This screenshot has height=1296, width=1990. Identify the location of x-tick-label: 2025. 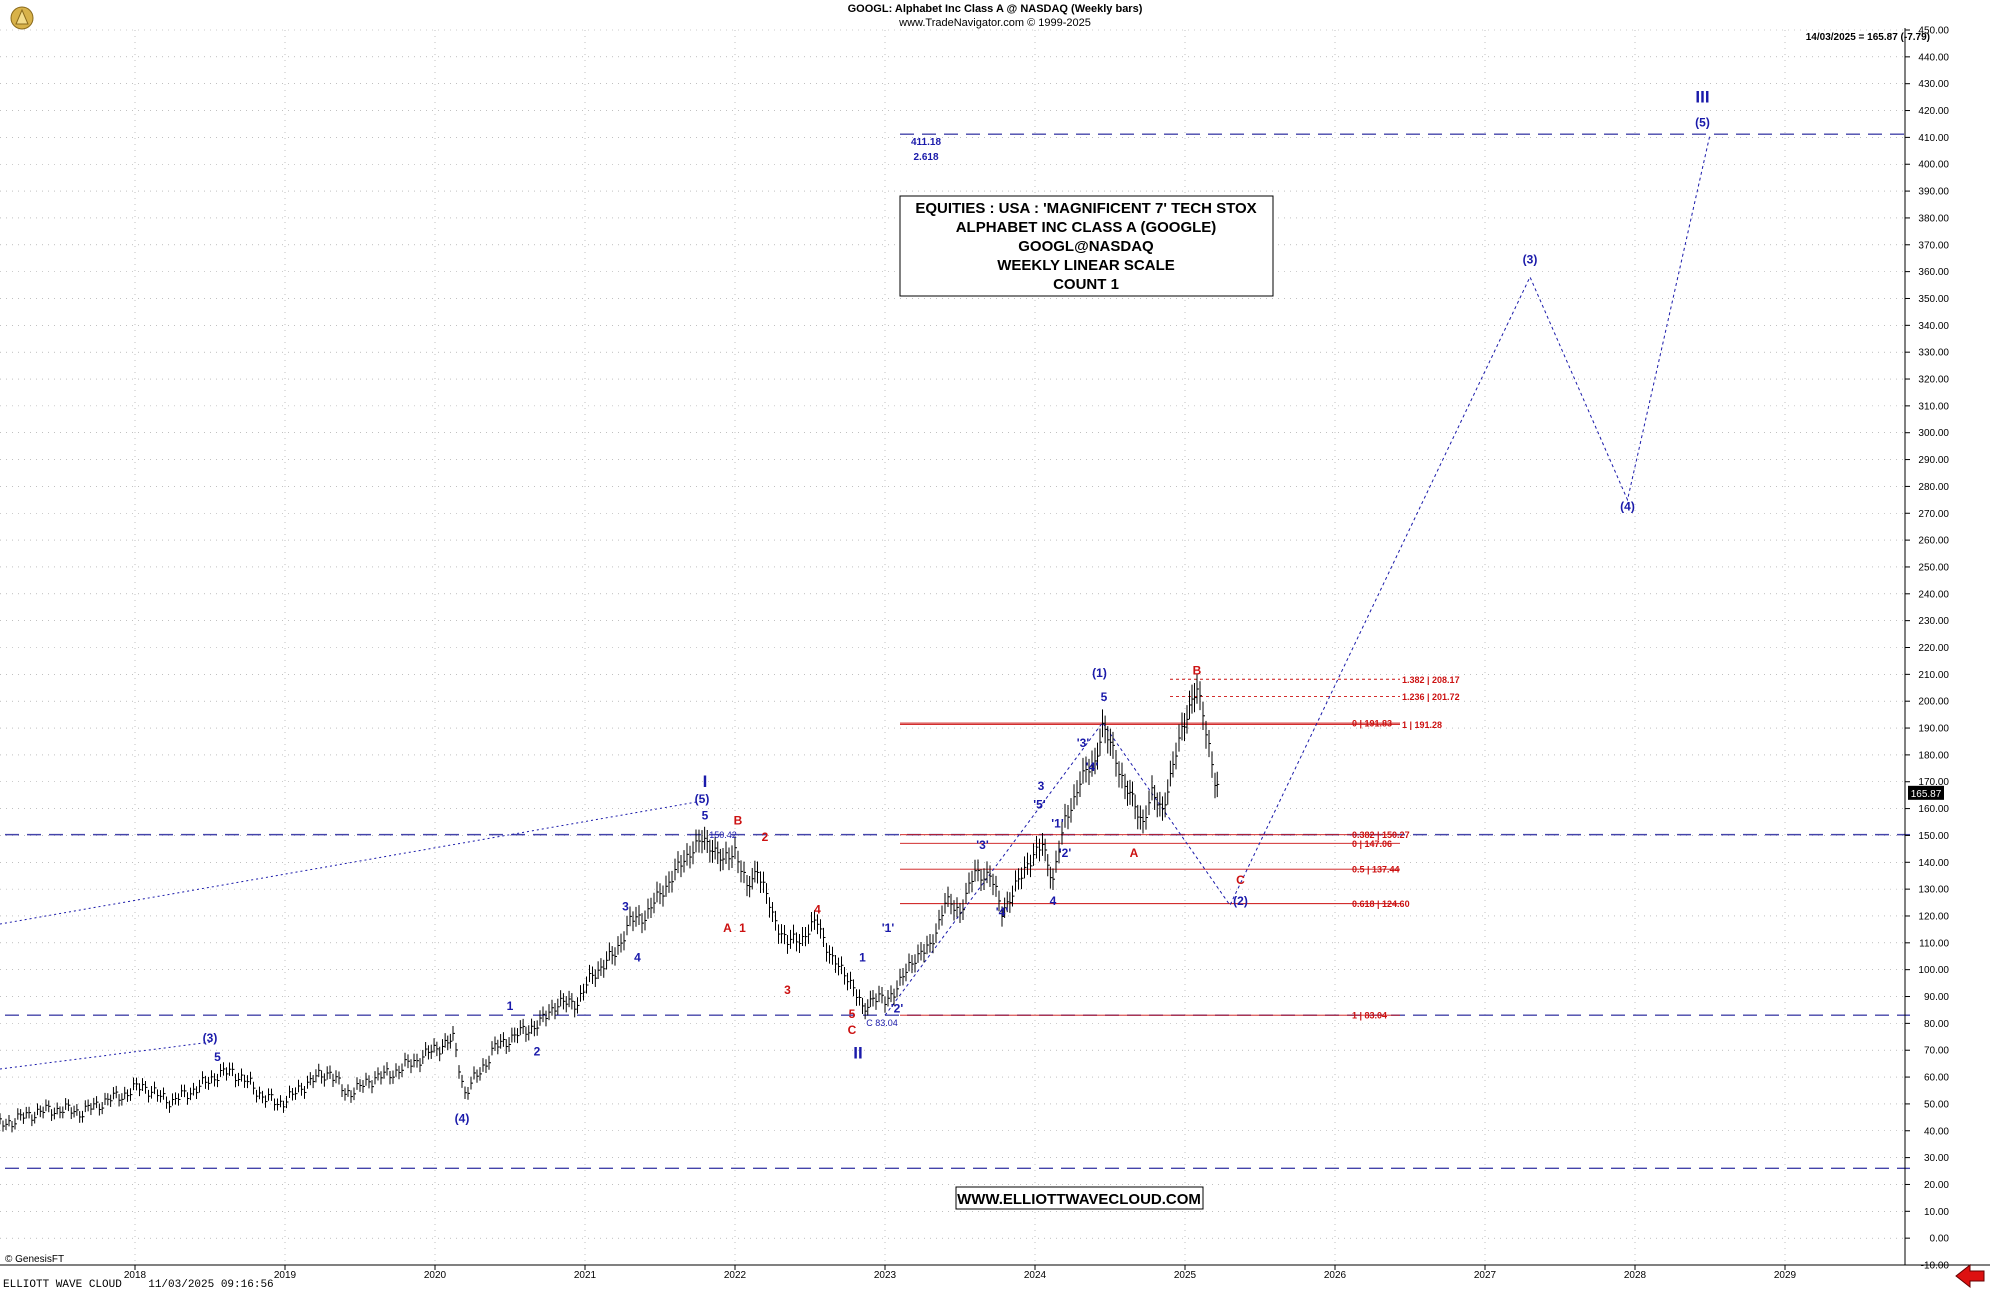
(1185, 1275).